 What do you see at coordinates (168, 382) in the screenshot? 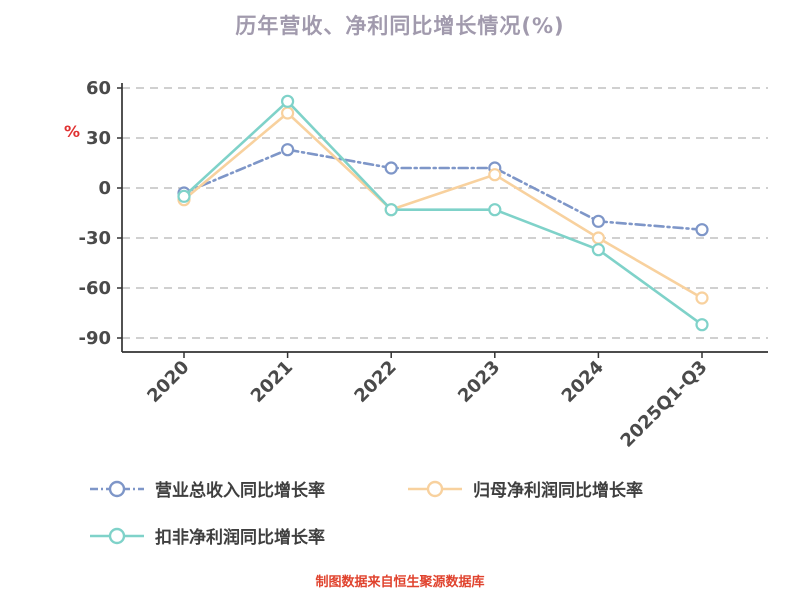
I see `x-tick-label: 2020` at bounding box center [168, 382].